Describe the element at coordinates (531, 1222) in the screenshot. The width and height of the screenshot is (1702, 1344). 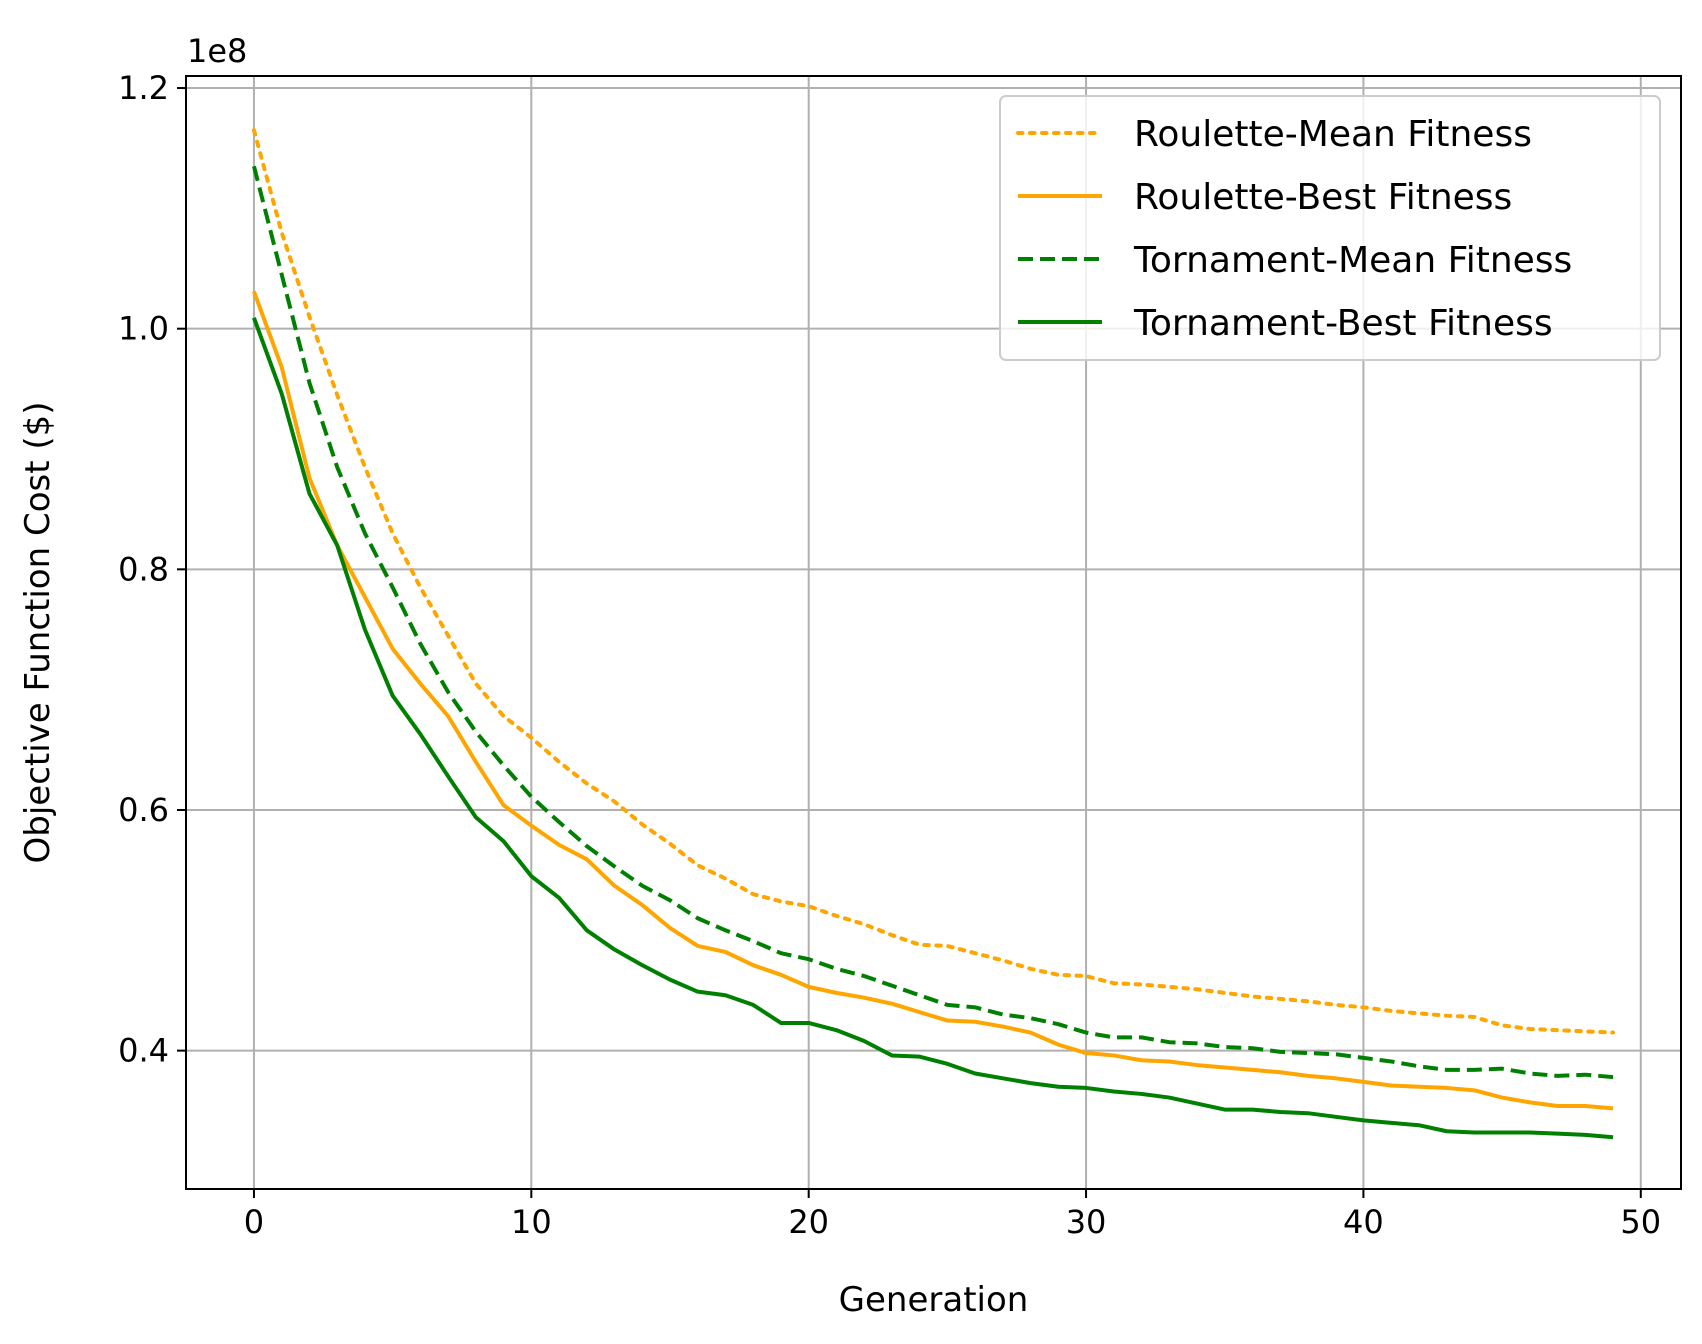
I see `x-tick-label: 10` at that location.